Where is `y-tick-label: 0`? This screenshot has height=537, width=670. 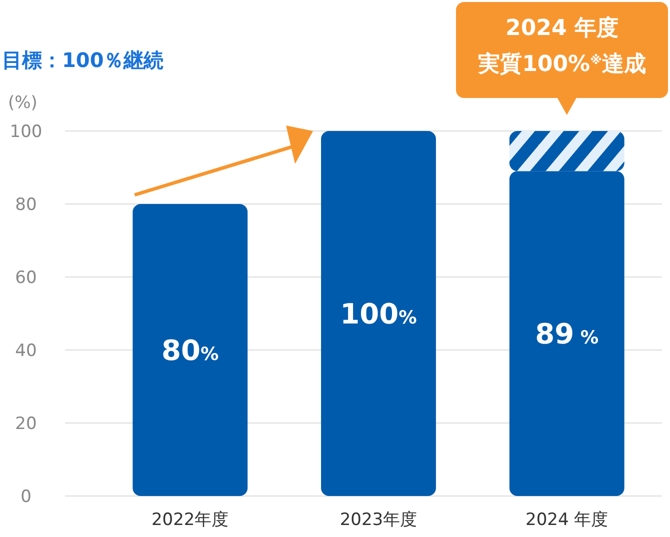
y-tick-label: 0 is located at coordinates (26, 496).